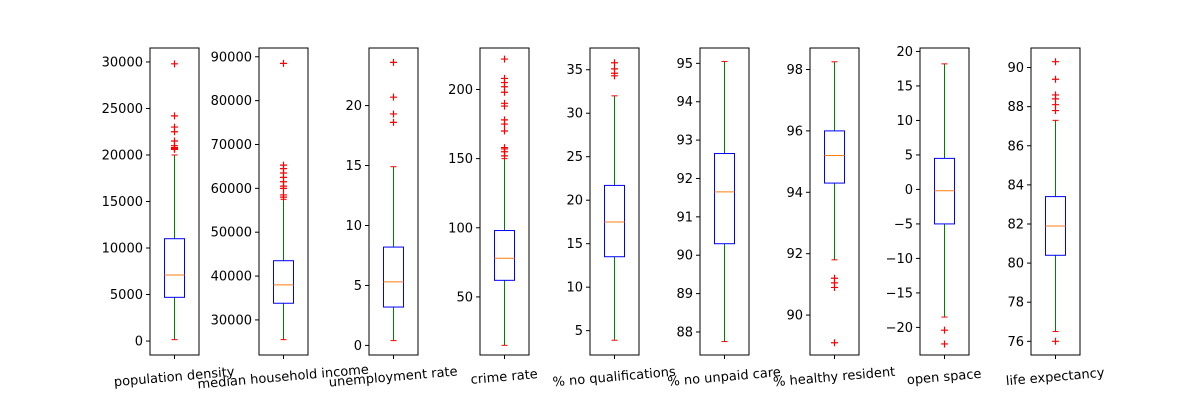 The image size is (1200, 400). I want to click on unemployment-rate-ytick-label-0: 0, so click(358, 346).